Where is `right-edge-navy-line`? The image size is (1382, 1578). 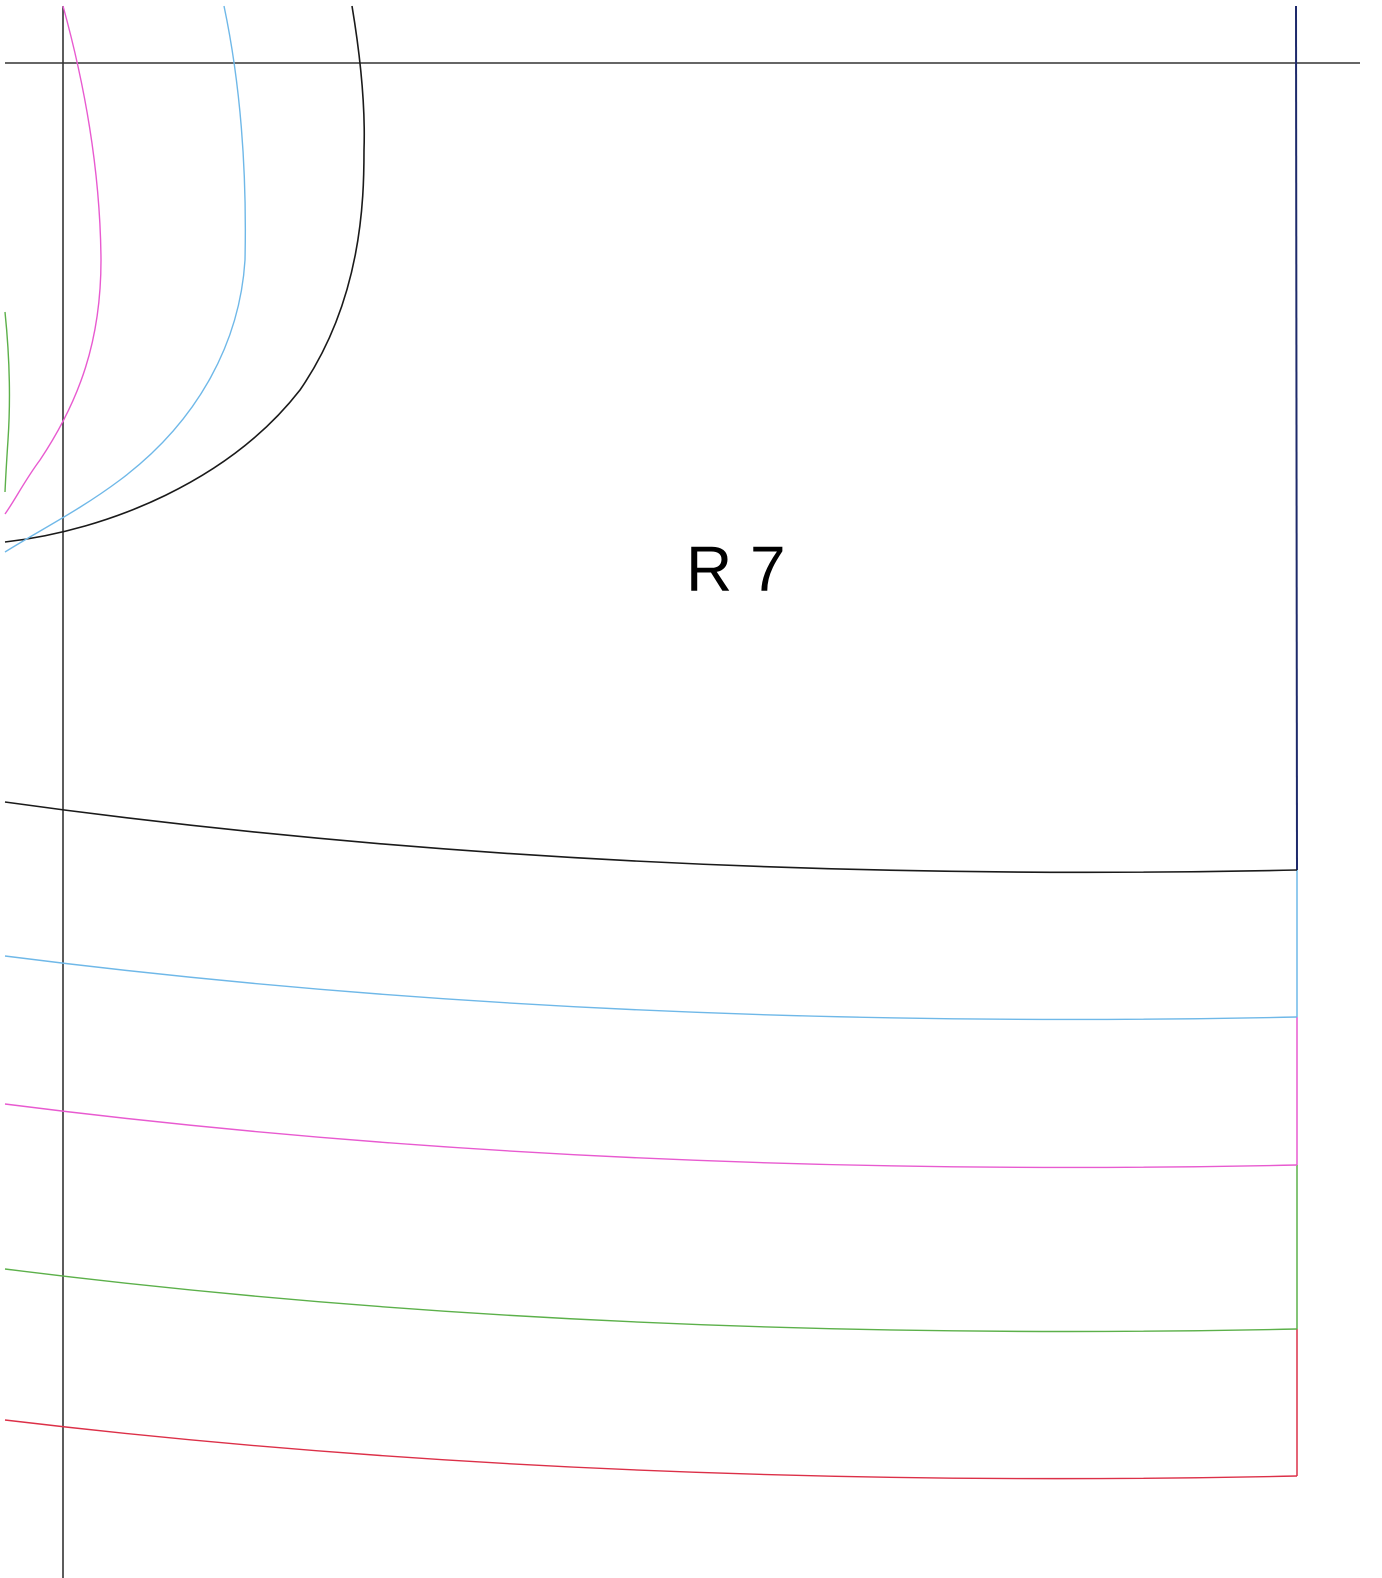
right-edge-navy-line is located at coordinates (1296, 438).